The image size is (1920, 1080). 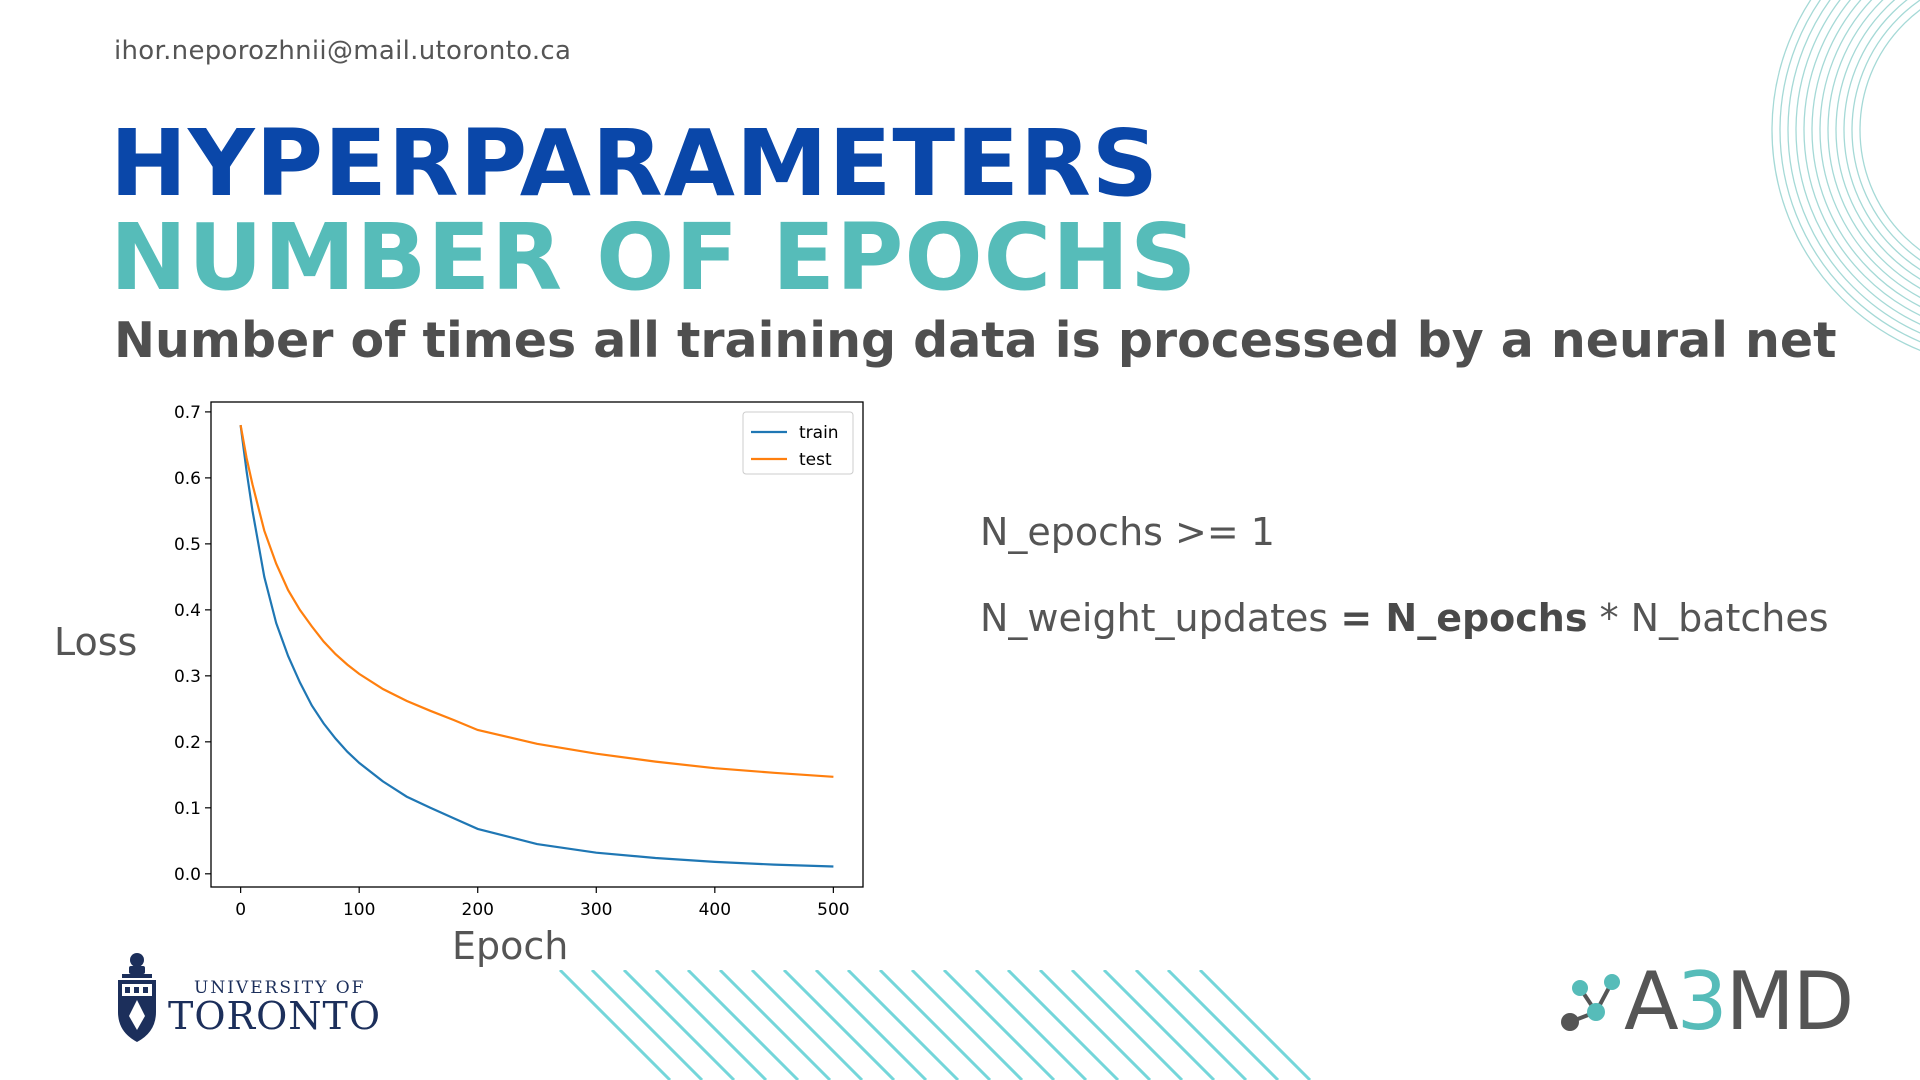 I want to click on toronto-label: TORONTO, so click(x=275, y=1016).